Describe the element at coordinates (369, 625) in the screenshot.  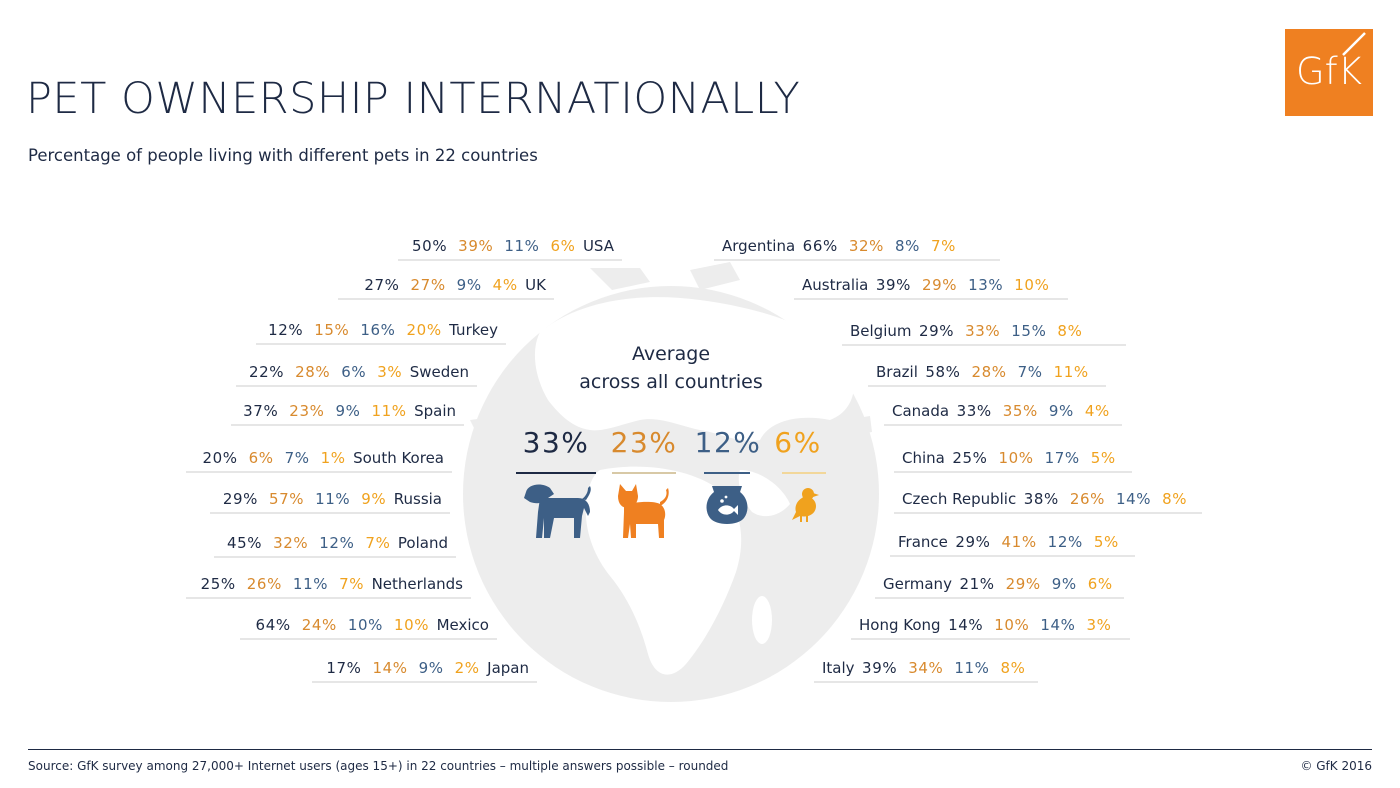
I see `country-row-left-9: 64% 24% 10% 10% Mexico` at that location.